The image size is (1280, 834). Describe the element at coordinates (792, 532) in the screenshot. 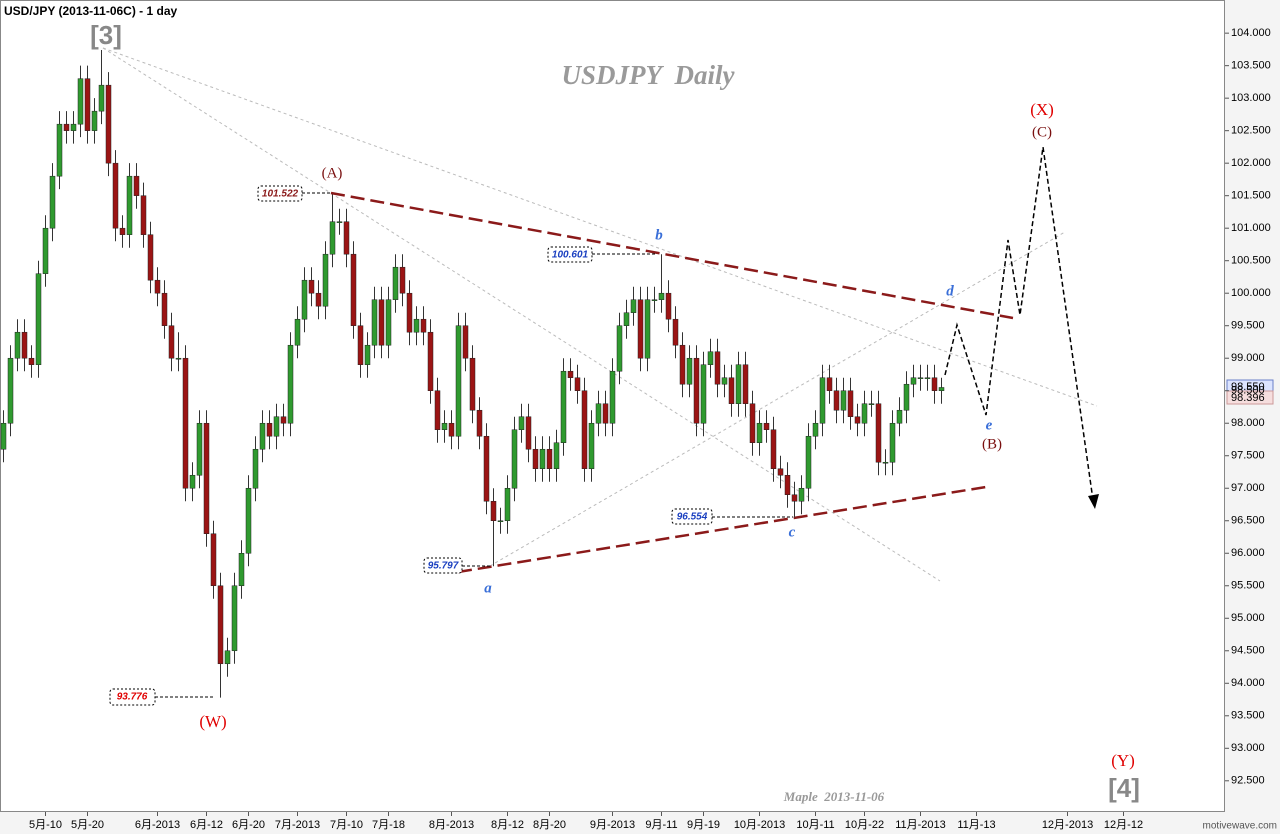

I see `wave-label: c` at that location.